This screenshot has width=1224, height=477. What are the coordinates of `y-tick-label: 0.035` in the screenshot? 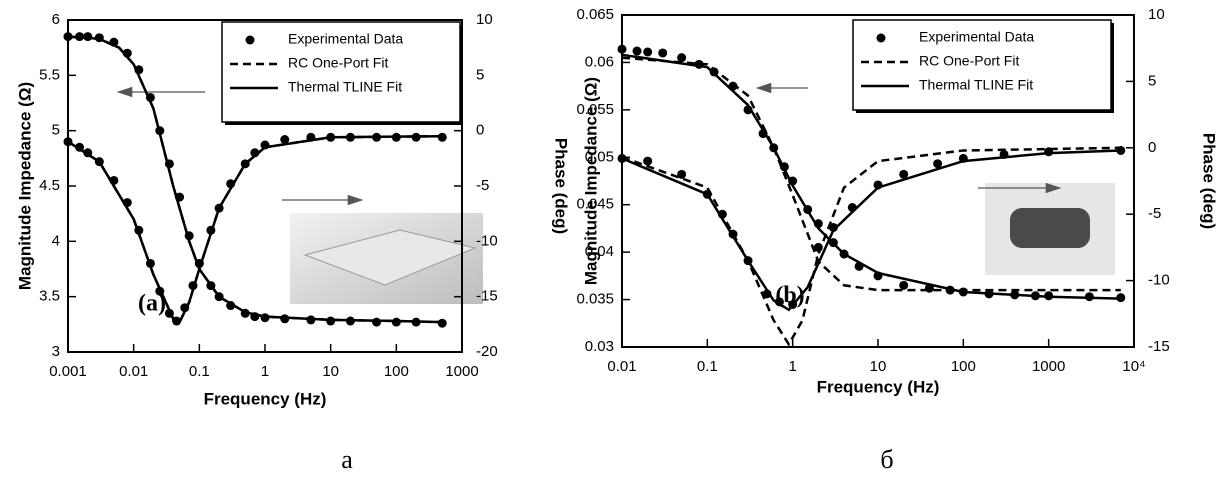 It's located at (595, 299).